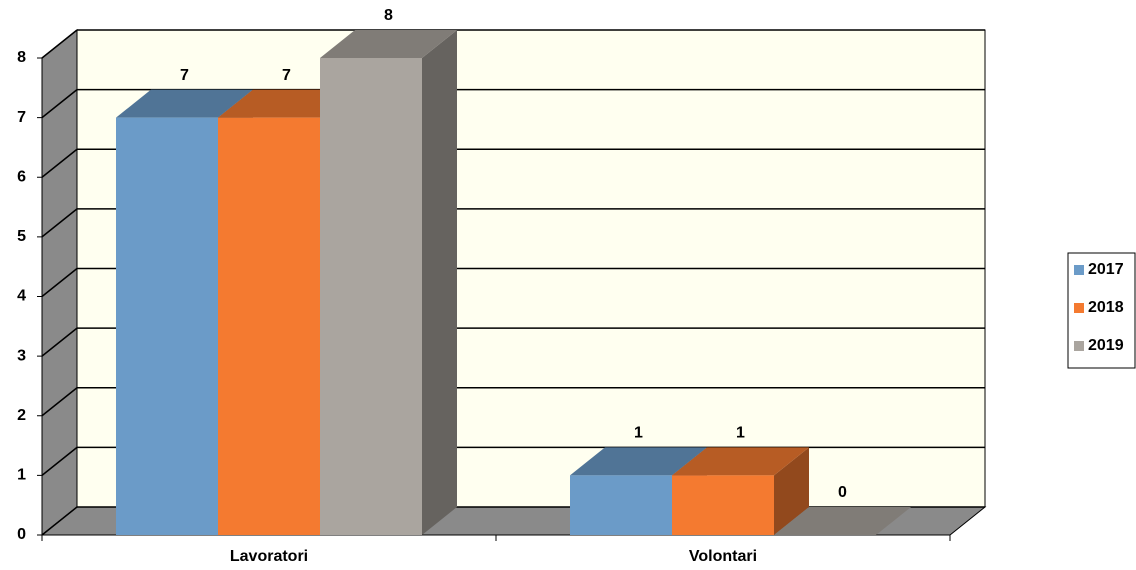 The height and width of the screenshot is (570, 1136). What do you see at coordinates (21, 296) in the screenshot?
I see `y-tick-label: 4` at bounding box center [21, 296].